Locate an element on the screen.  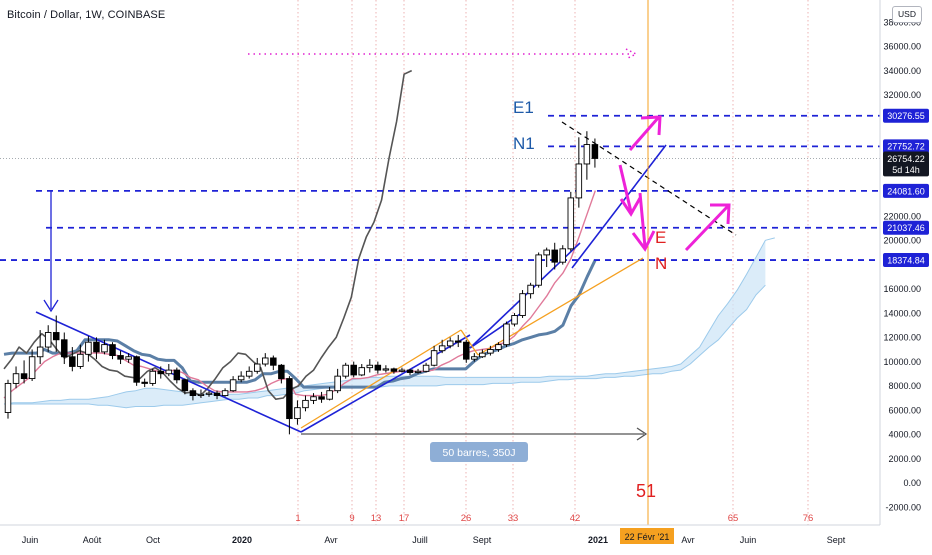
price-label: 21037.46 is located at coordinates (906, 228).